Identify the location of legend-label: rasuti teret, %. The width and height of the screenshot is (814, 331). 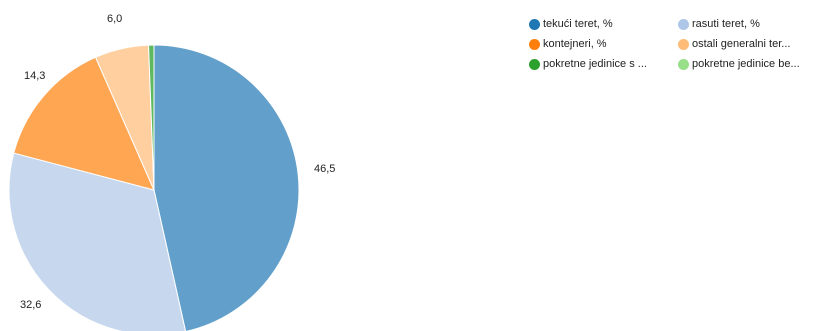
(726, 24).